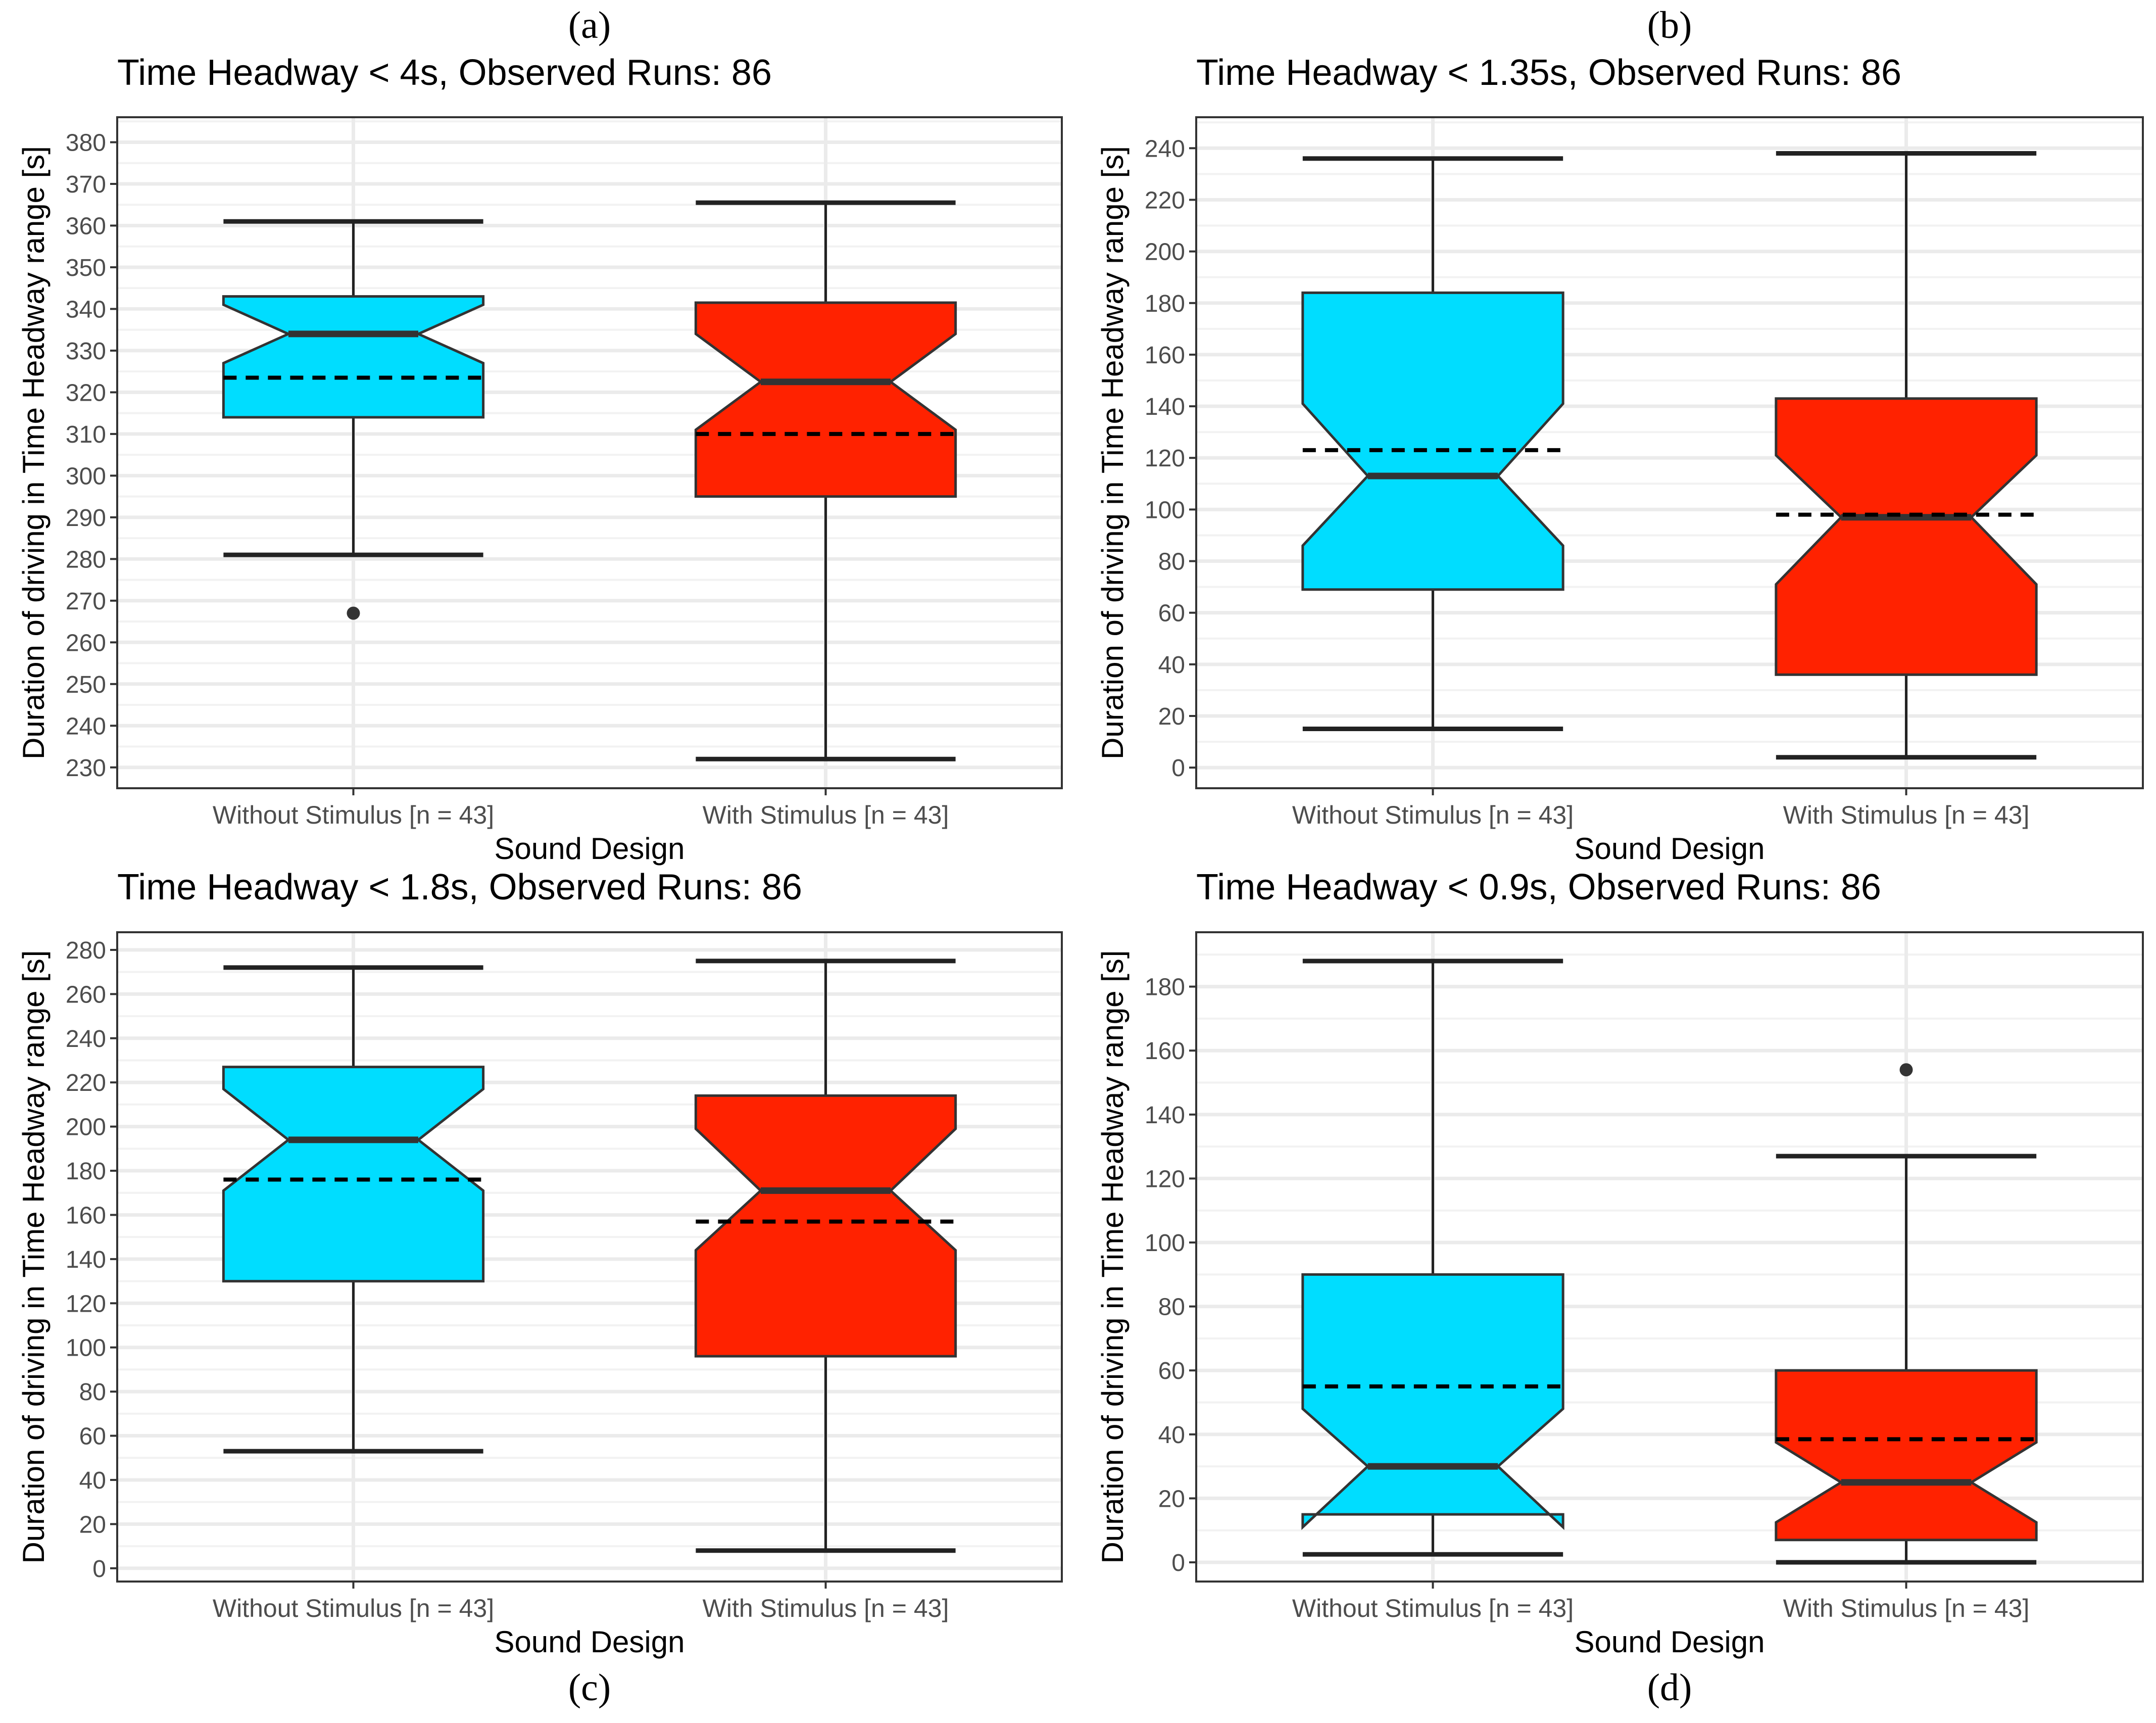 The image size is (2156, 1723). I want to click on y-tick-label: 330, so click(86, 351).